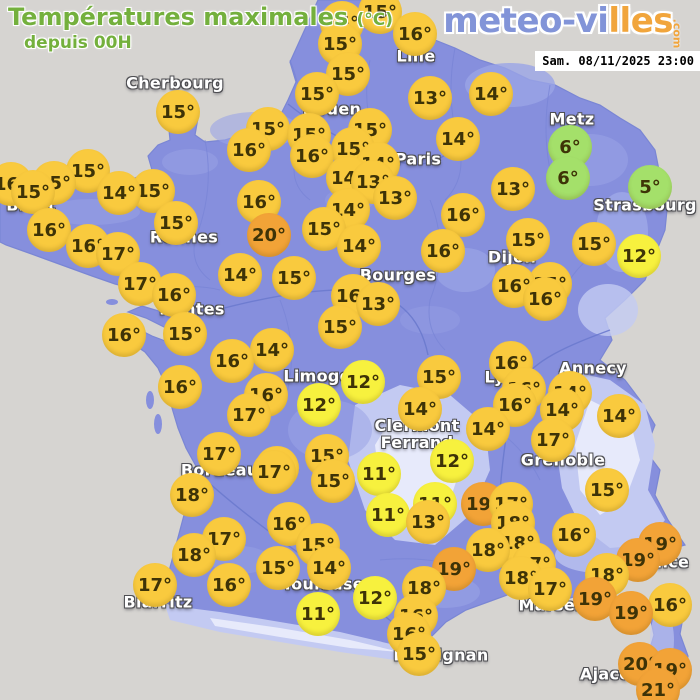 The height and width of the screenshot is (700, 700). I want to click on temp-bubble: 20°, so click(269, 235).